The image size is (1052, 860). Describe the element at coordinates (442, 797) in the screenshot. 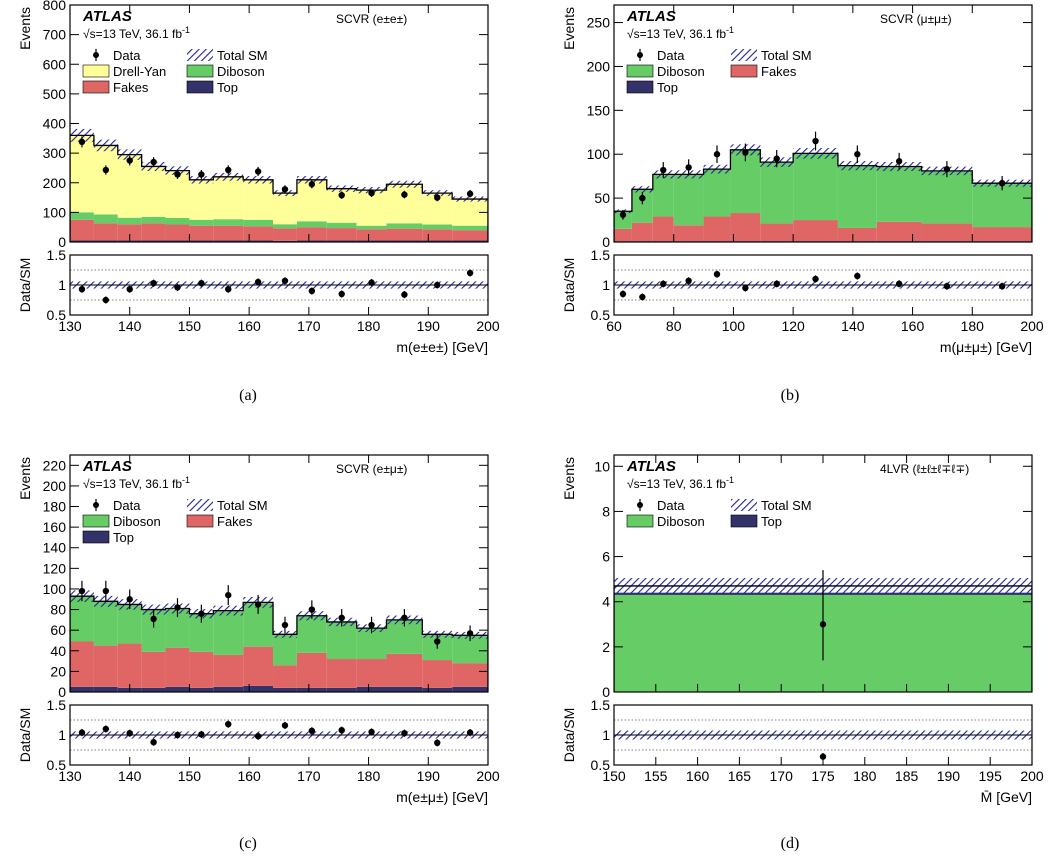

I see `x-axis-label: m(e±μ±) [GeV]` at that location.